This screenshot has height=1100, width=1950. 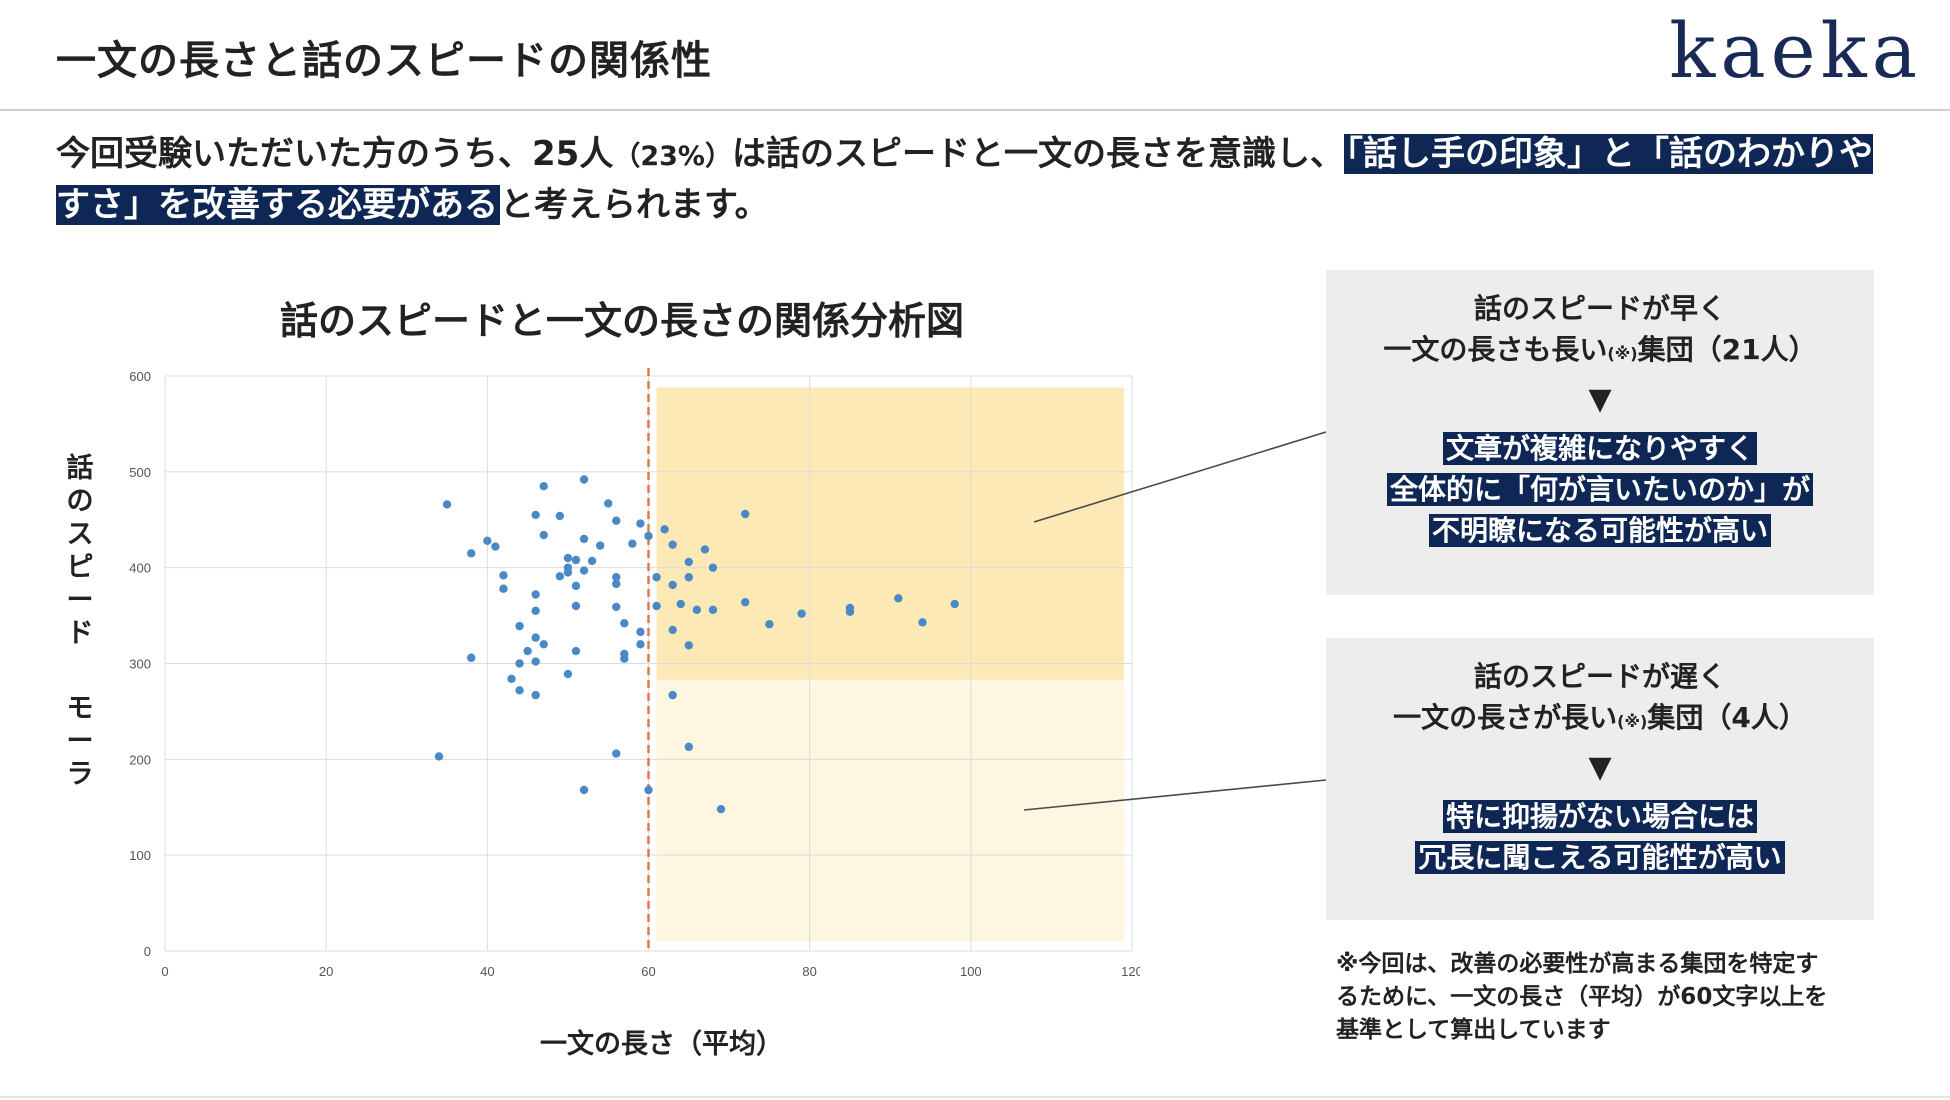 What do you see at coordinates (335, 154) in the screenshot?
I see `lead-text-part1: 今回受験いただいた方のうち、25人` at bounding box center [335, 154].